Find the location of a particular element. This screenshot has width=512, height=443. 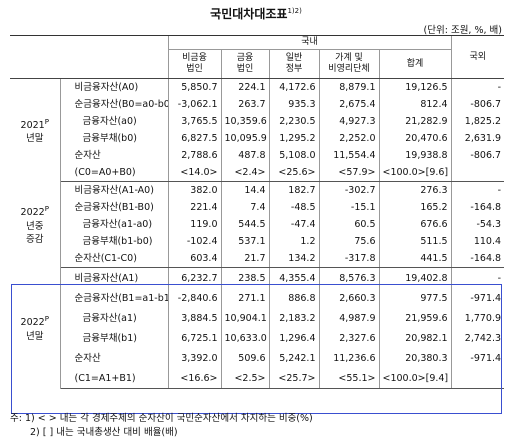

cell-value: 224.1 is located at coordinates (244, 87).